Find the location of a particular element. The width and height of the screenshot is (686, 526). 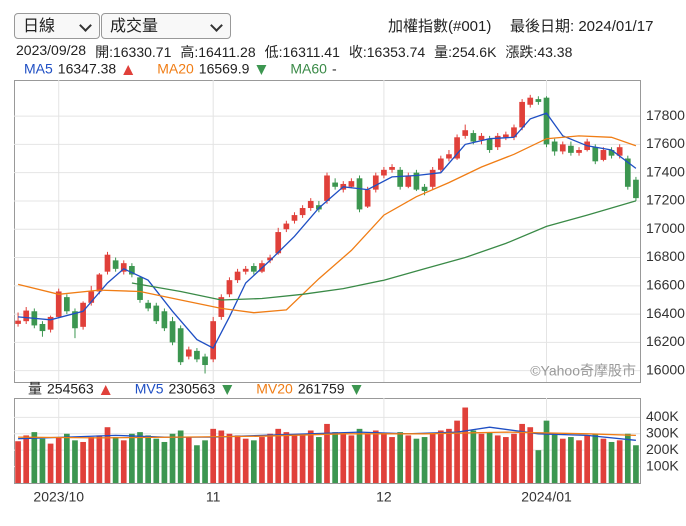

y-tick-label: 17800 is located at coordinates (665, 115).